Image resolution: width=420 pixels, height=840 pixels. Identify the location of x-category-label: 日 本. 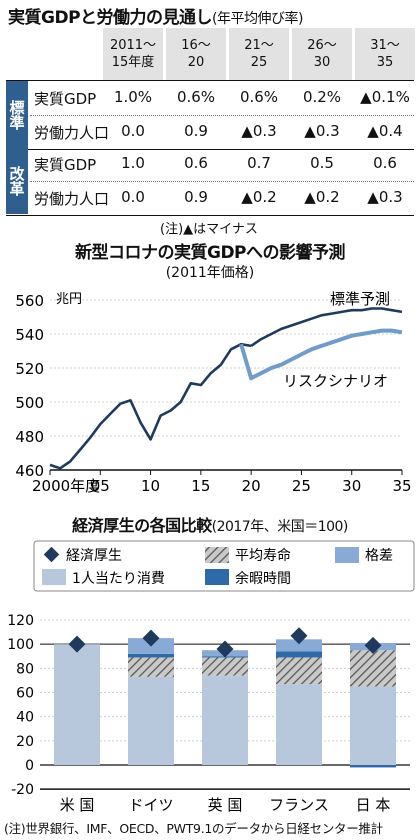
(373, 805).